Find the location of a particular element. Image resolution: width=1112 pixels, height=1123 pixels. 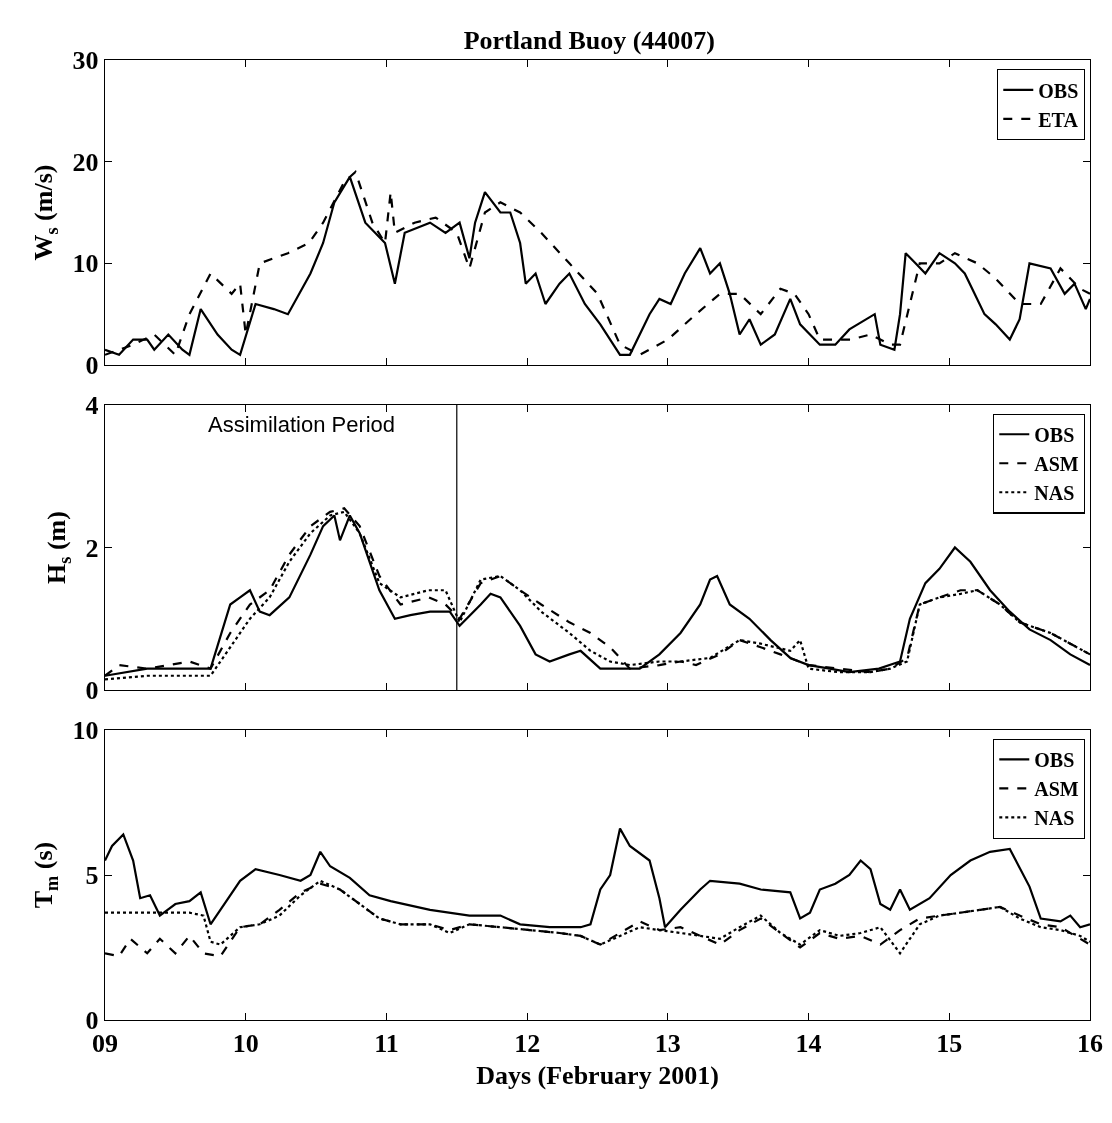

x-tick-label: 10 is located at coordinates (245, 1044).